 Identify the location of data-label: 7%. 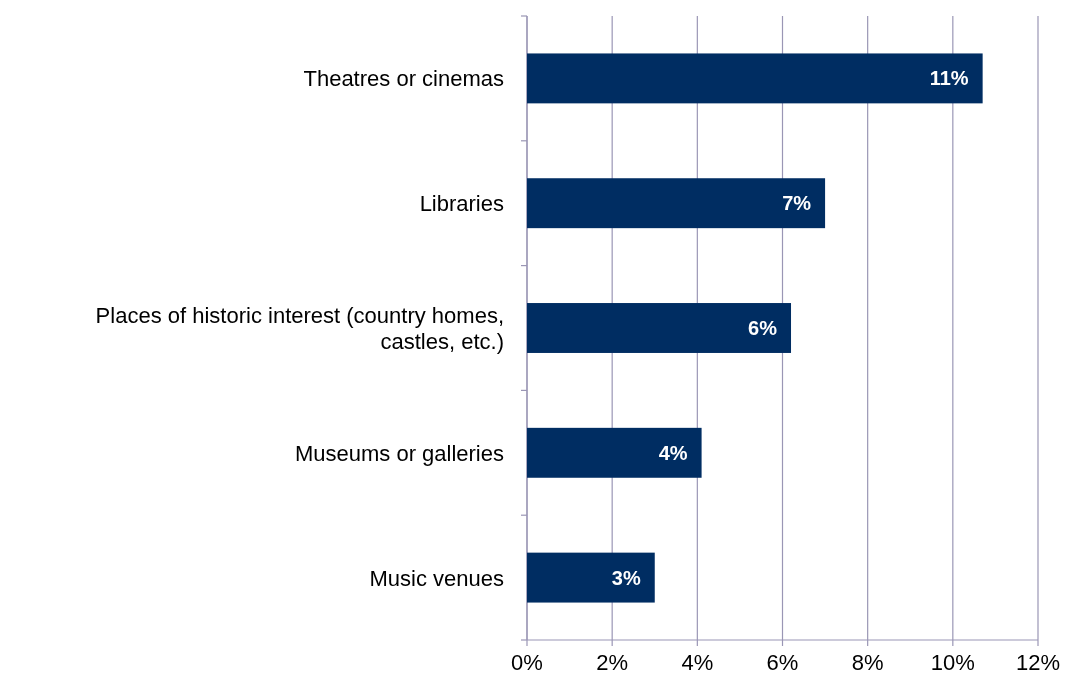
(797, 203).